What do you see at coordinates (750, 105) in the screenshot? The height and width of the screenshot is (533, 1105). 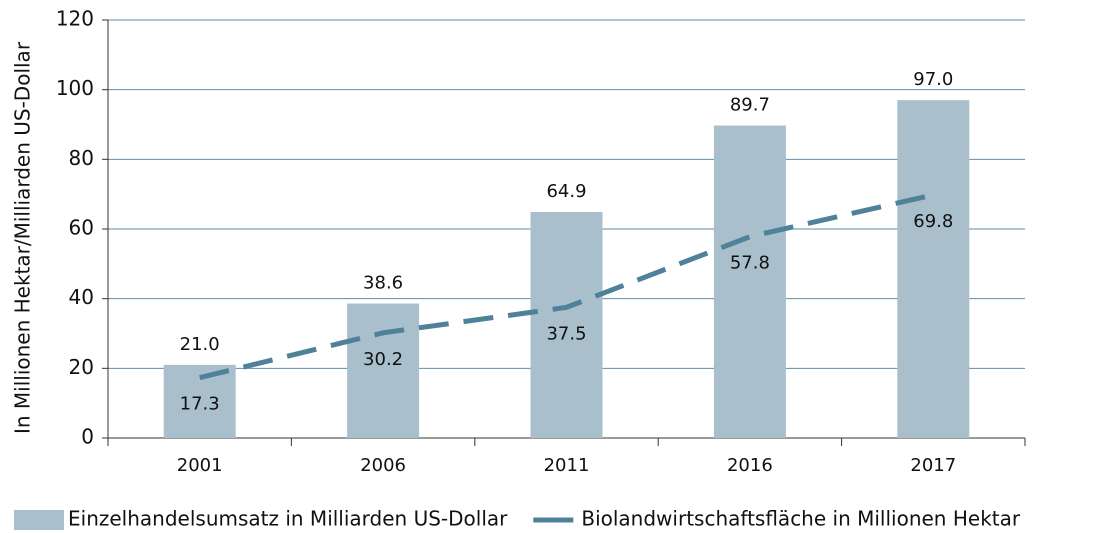 I see `bar-value-label: 89.7` at bounding box center [750, 105].